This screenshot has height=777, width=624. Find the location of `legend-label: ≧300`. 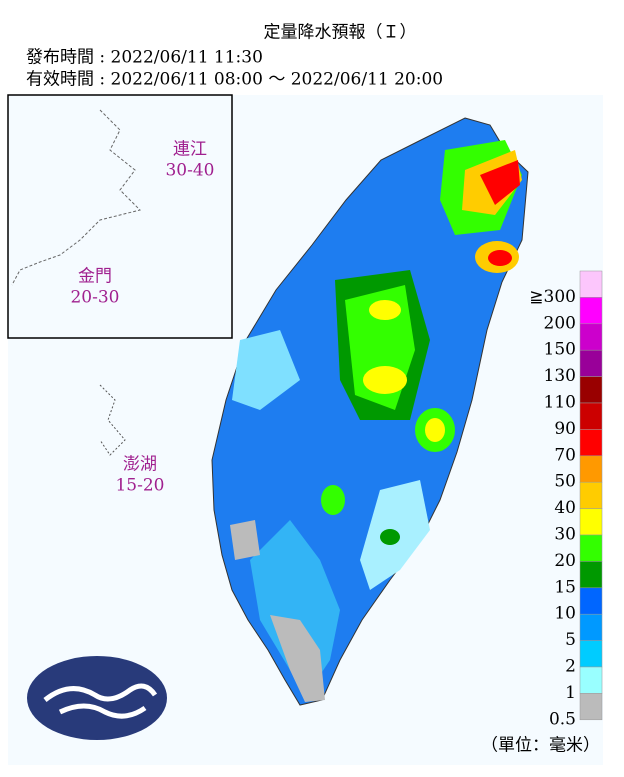

legend-label: ≧300 is located at coordinates (552, 297).